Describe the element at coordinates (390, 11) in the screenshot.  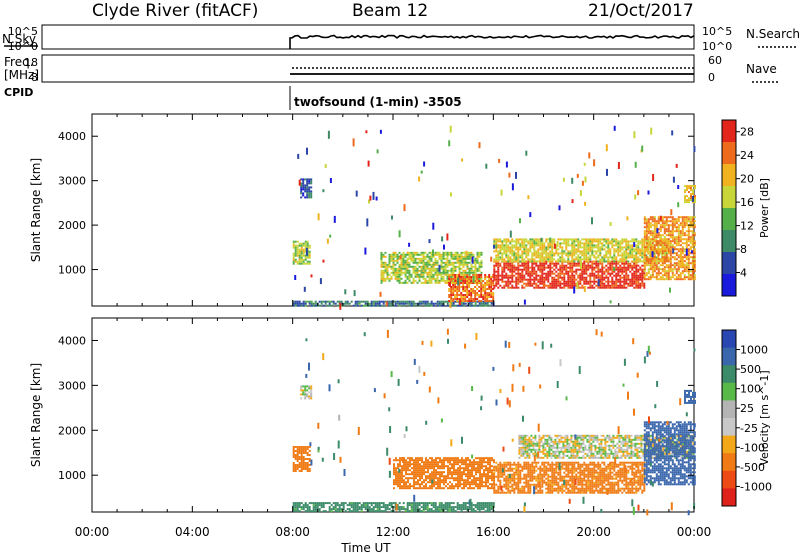
I see `beam-title: Beam 12` at that location.